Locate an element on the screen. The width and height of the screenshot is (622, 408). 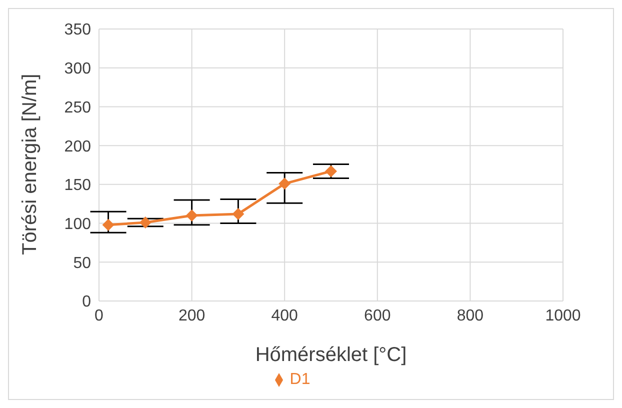
x-tick-label: 1000 is located at coordinates (563, 315).